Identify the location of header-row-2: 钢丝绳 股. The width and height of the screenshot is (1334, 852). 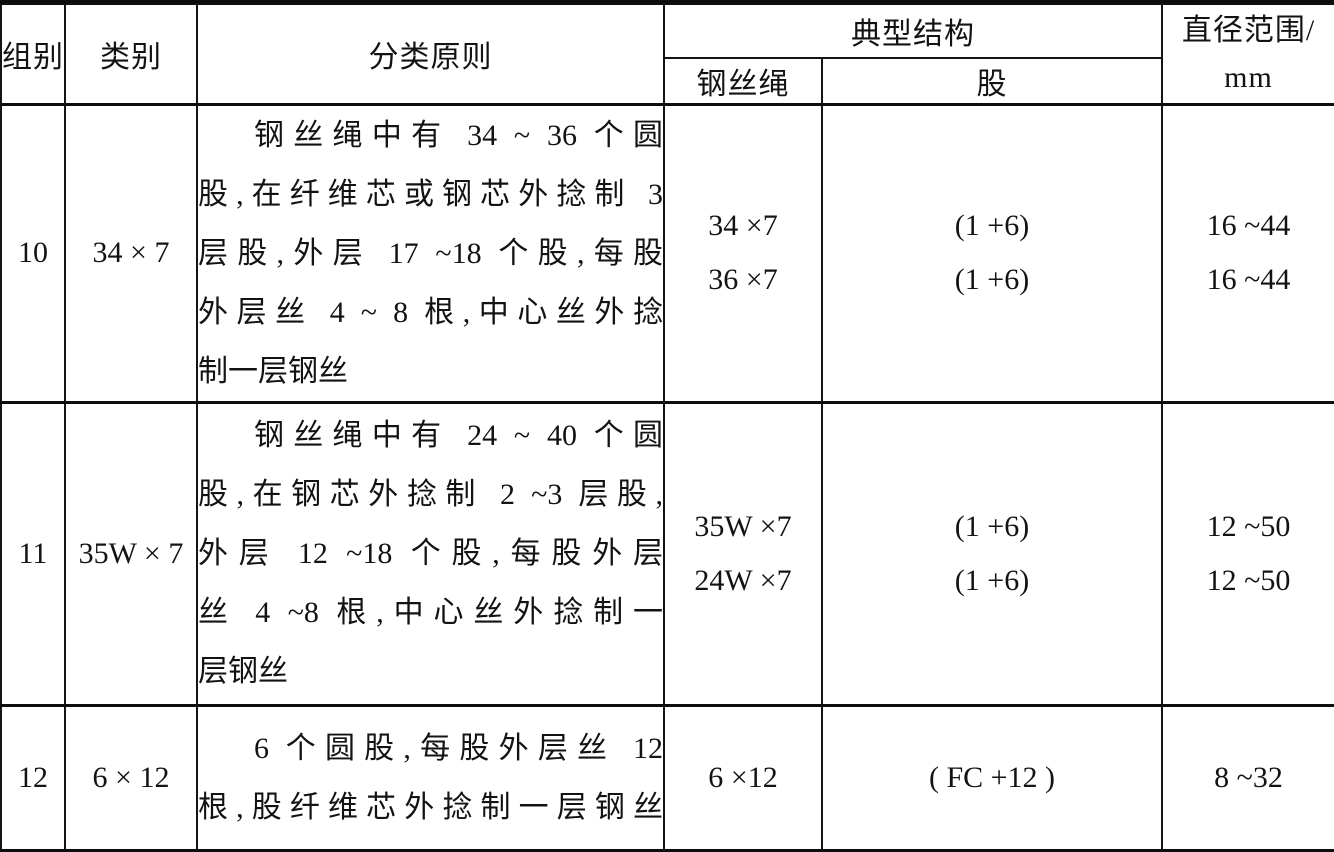
(667, 80).